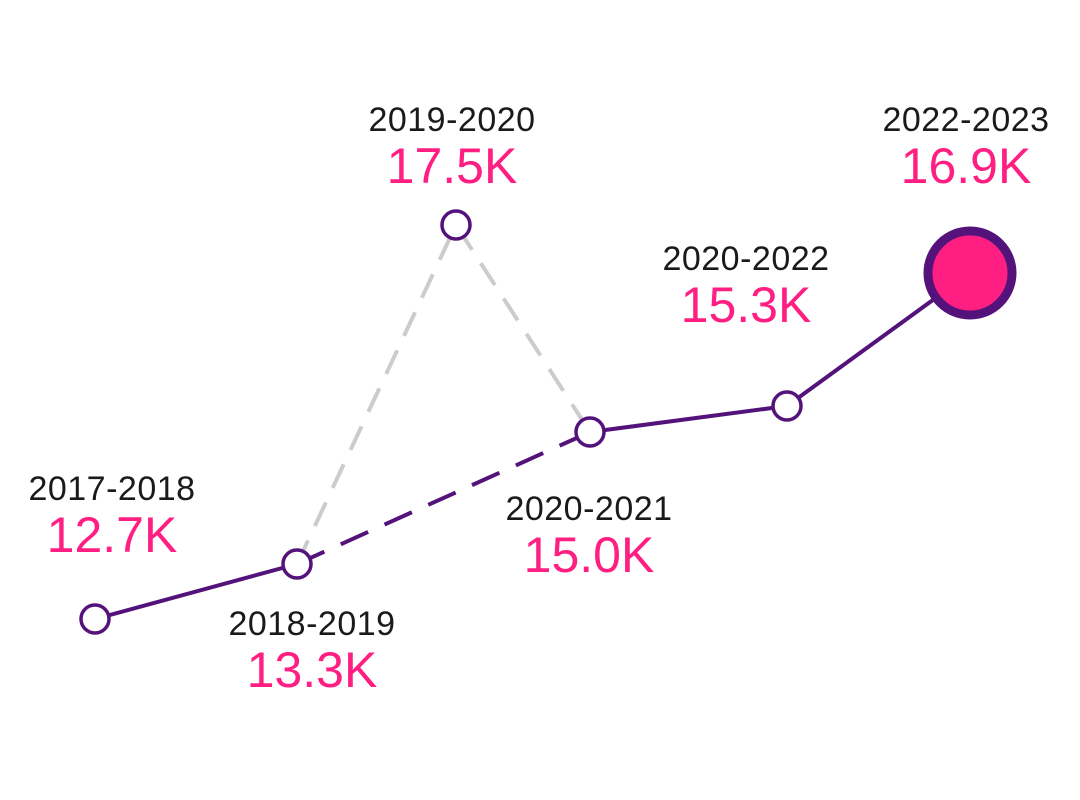 The height and width of the screenshot is (800, 1080). I want to click on data-point-2019-2020, so click(456, 225).